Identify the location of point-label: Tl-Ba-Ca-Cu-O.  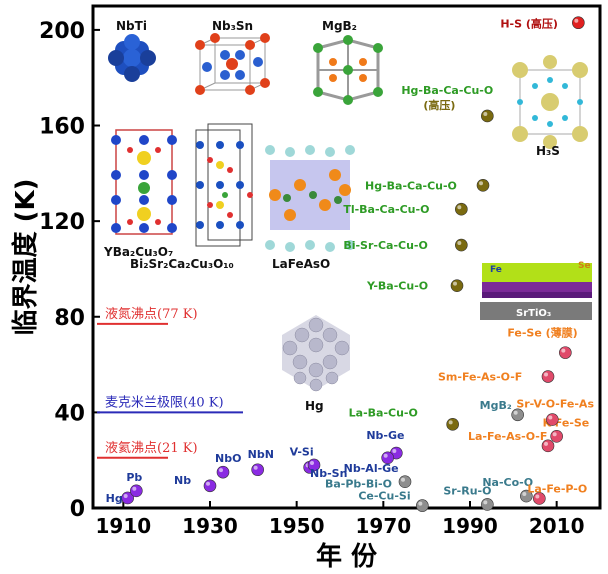
(386, 209).